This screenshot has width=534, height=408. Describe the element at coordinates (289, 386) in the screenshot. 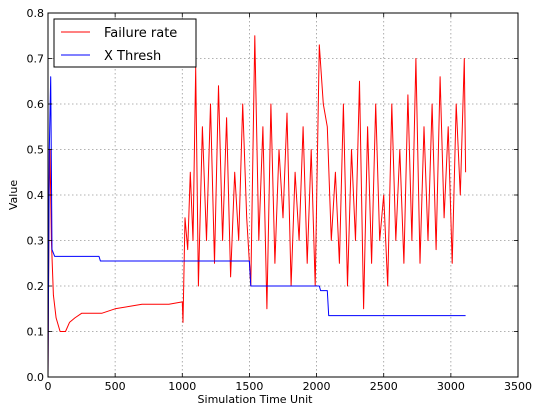

I see `x-tick-labels: 0 500 1000 1500 2000 2500 3000 3500` at that location.